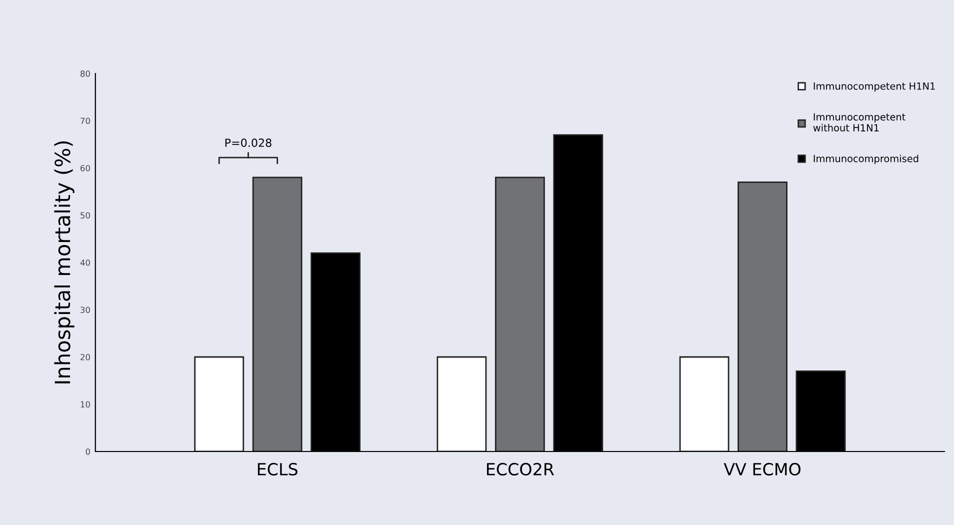 Image resolution: width=954 pixels, height=525 pixels. I want to click on y-tick-label: 80, so click(85, 73).